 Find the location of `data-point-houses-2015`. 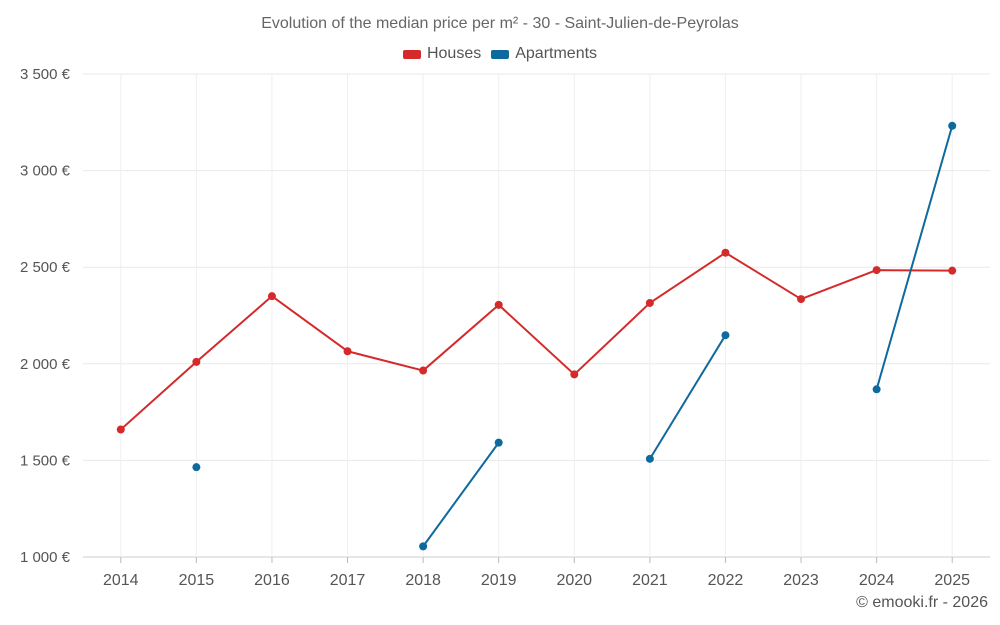

data-point-houses-2015 is located at coordinates (196, 361).